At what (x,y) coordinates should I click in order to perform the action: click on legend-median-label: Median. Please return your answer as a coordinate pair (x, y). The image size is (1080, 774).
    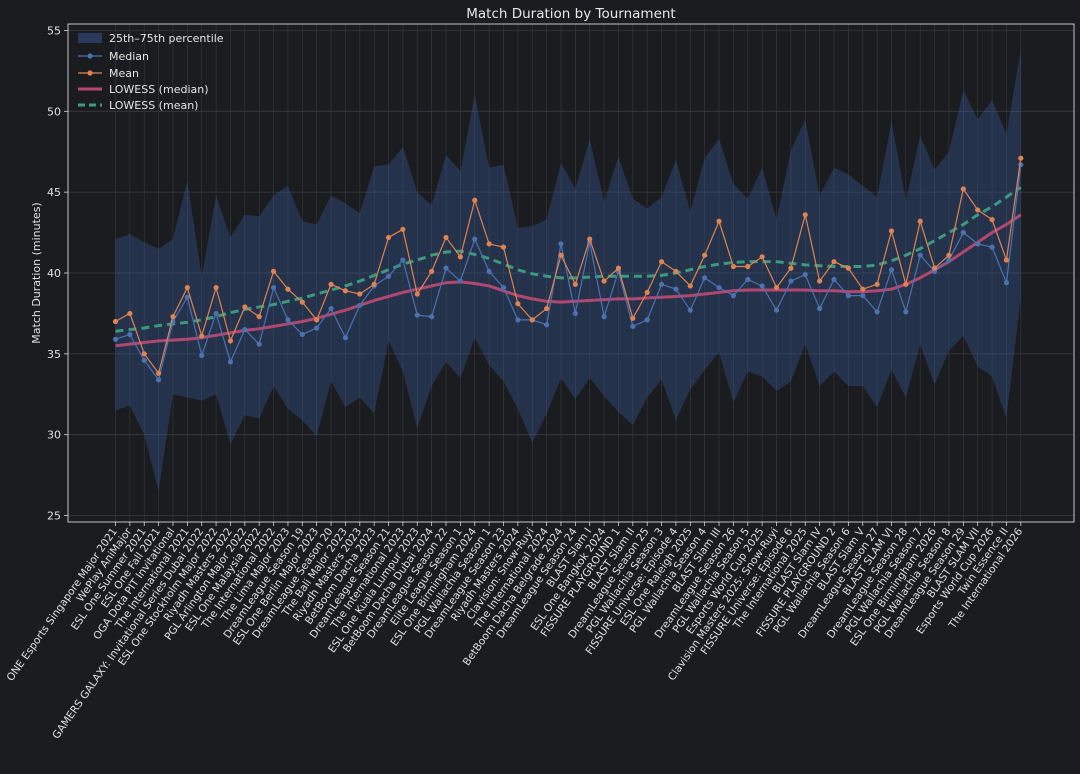
    Looking at the image, I should click on (129, 56).